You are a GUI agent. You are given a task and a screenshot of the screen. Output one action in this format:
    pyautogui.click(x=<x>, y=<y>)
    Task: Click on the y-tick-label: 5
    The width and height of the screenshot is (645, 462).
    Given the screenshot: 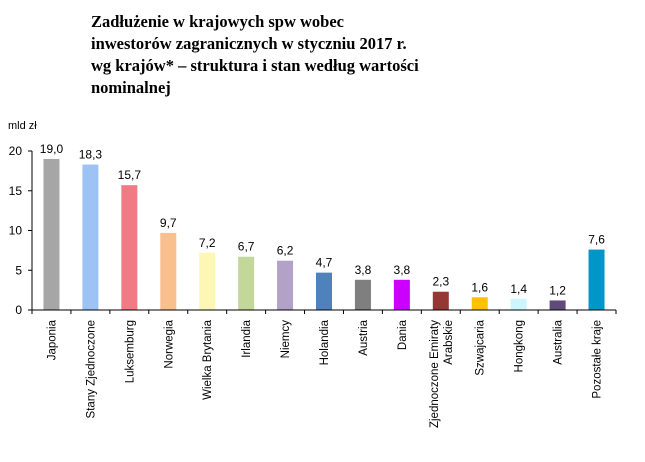 What is the action you would take?
    pyautogui.click(x=18, y=270)
    